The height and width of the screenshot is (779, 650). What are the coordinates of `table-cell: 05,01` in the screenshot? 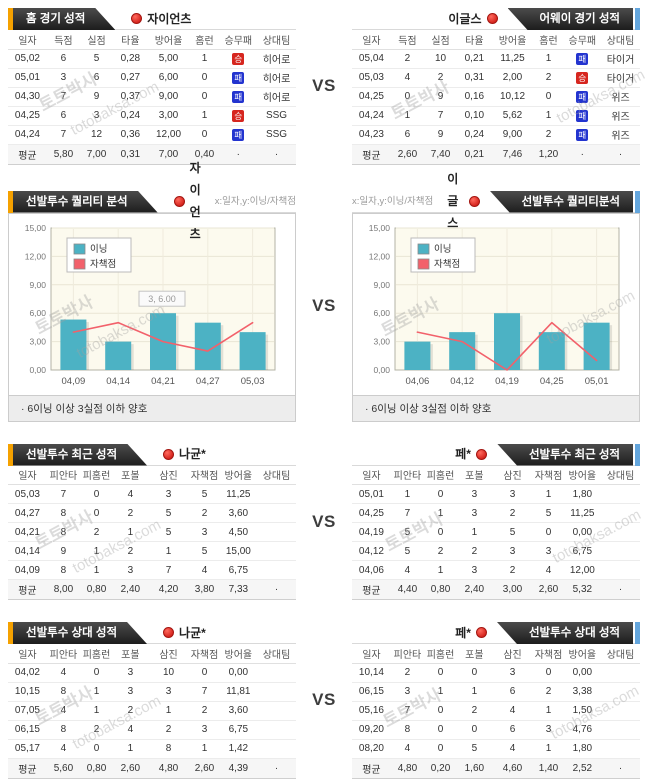 It's located at (27, 78).